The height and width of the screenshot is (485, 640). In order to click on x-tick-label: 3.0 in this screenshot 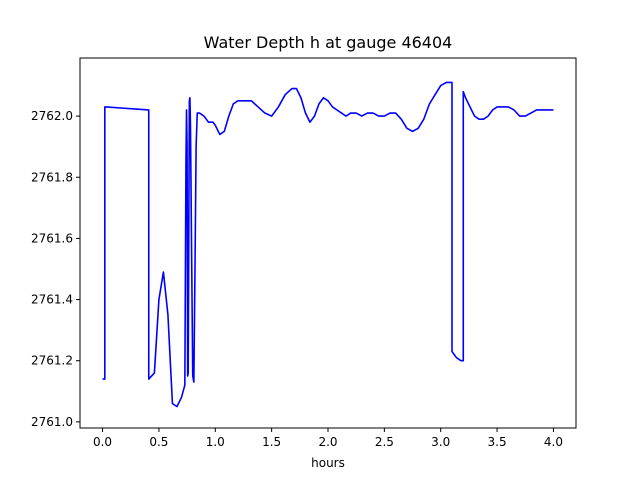, I will do `click(440, 442)`.